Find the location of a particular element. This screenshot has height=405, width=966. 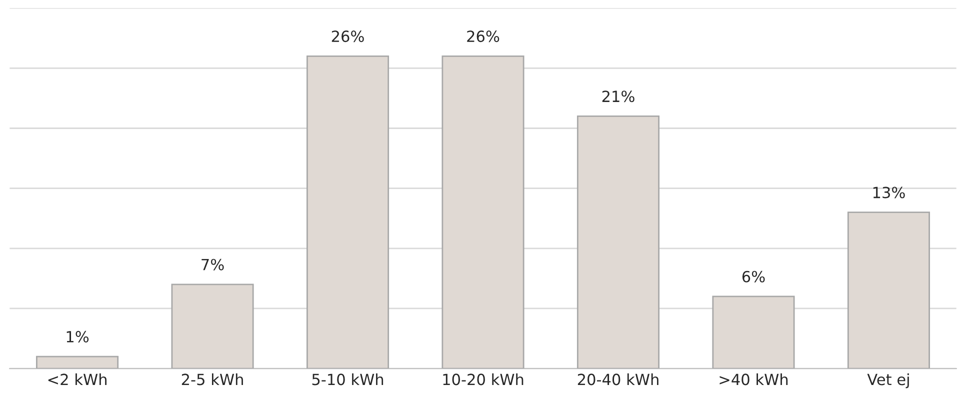

data-label: 1% is located at coordinates (77, 336).